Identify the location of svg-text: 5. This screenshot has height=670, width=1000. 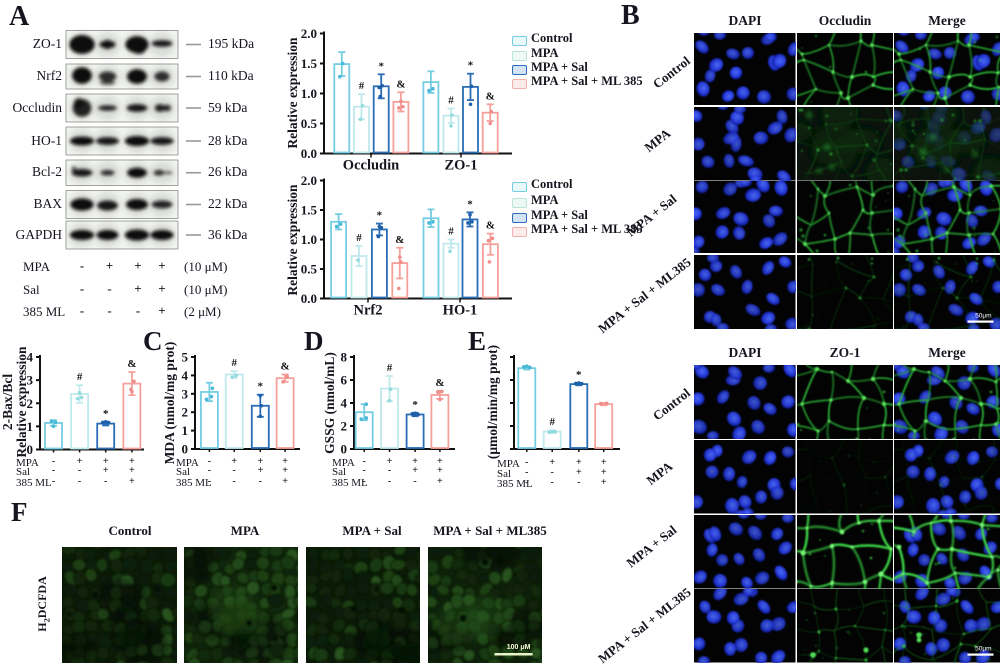
(185, 357).